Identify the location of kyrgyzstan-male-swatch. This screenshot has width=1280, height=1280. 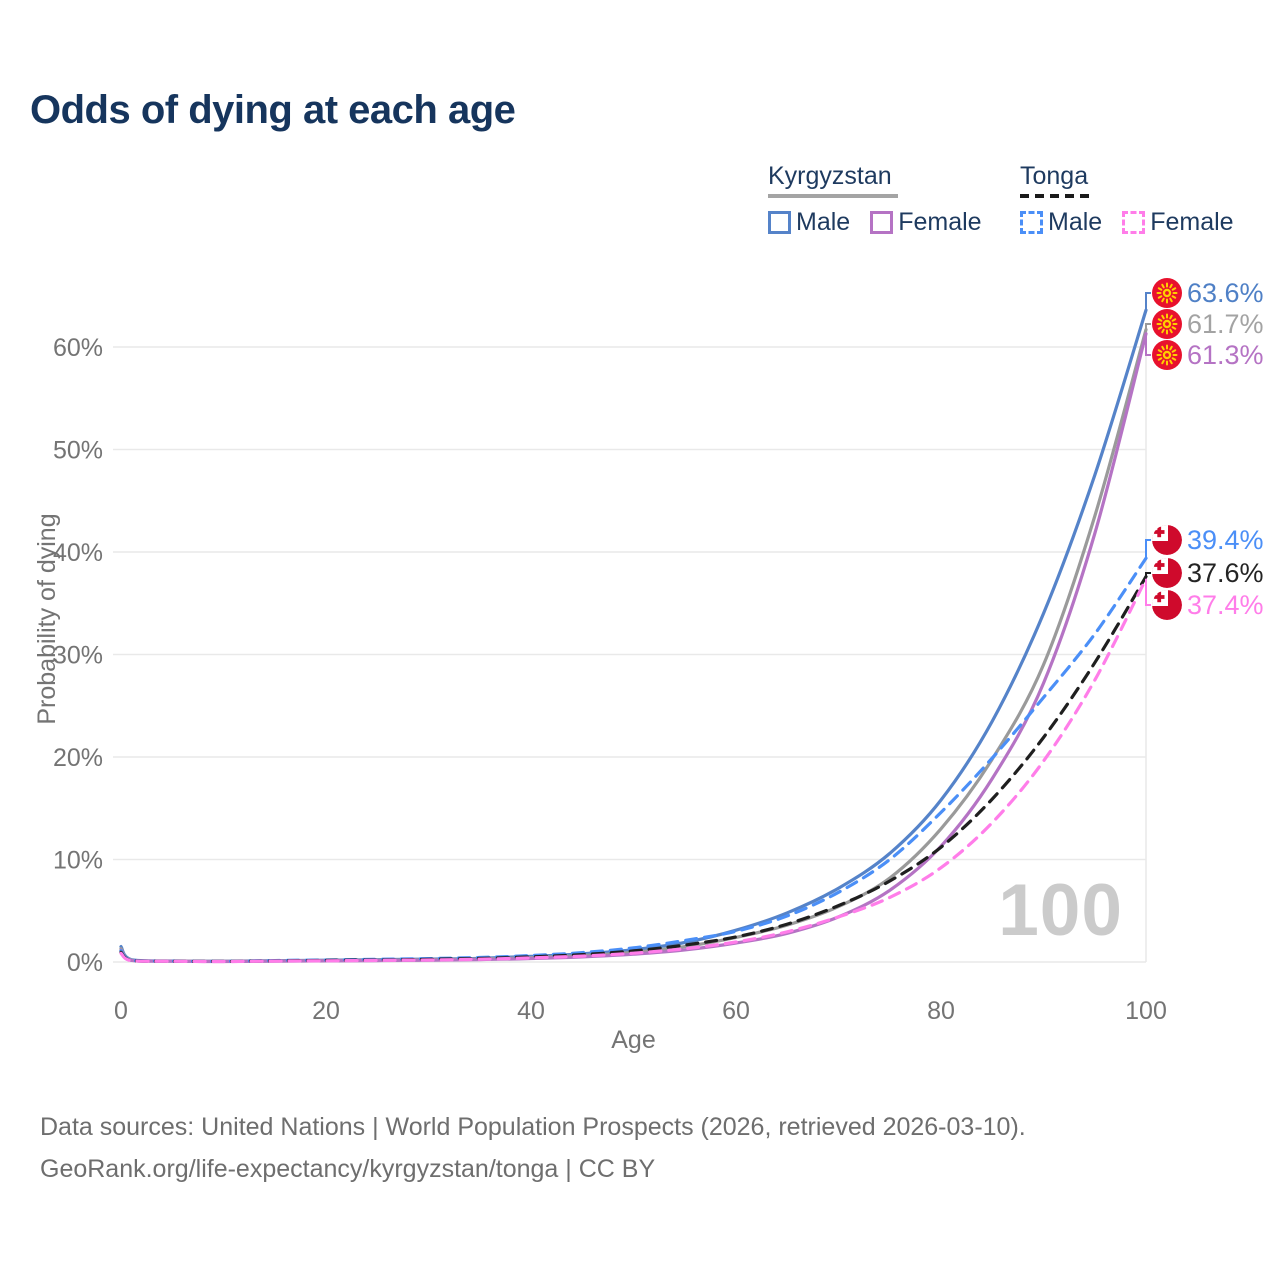
(779, 222).